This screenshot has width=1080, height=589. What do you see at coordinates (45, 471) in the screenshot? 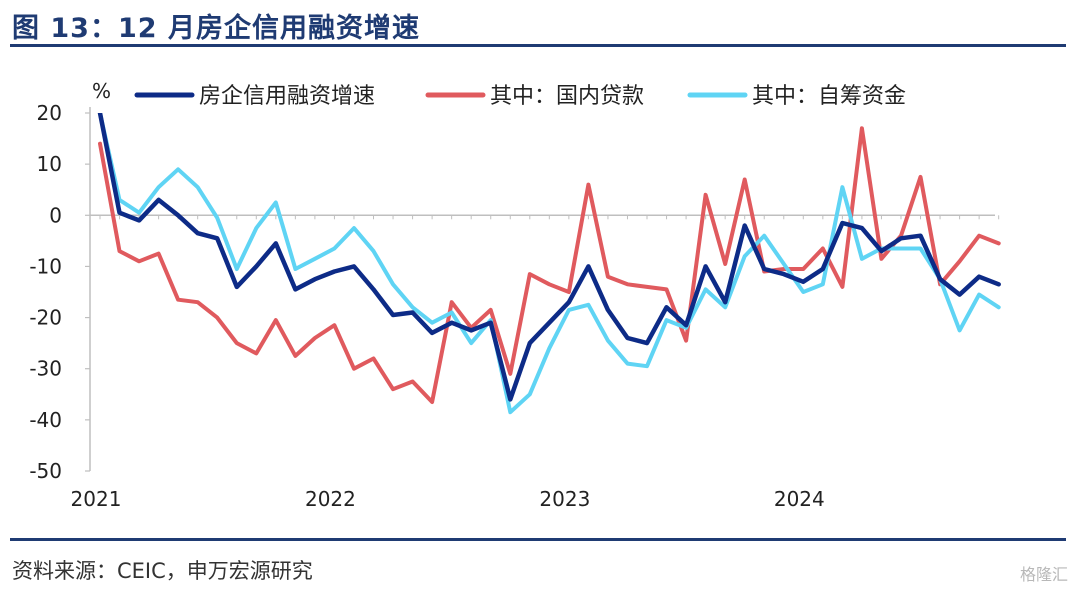
I see `y-tick-label: -50` at bounding box center [45, 471].